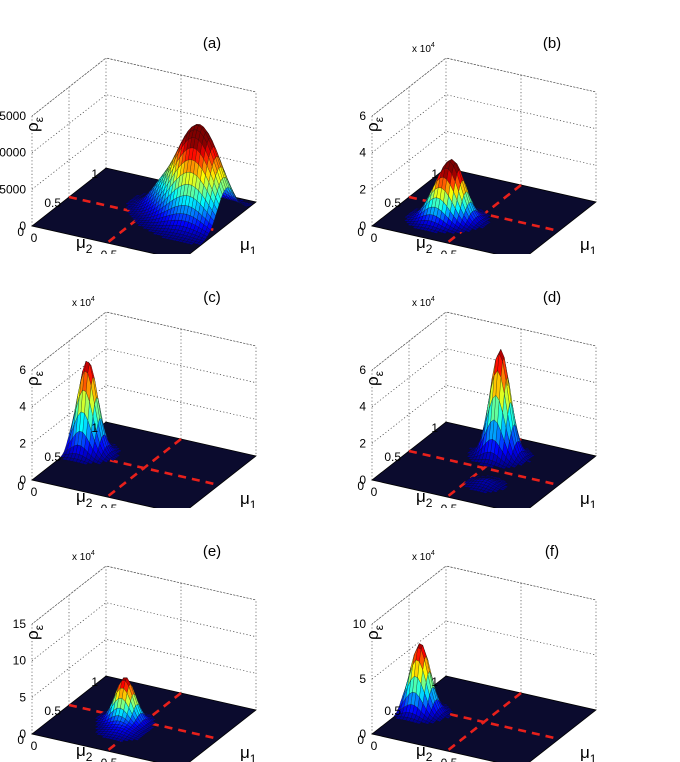 The width and height of the screenshot is (680, 762). Describe the element at coordinates (552, 297) in the screenshot. I see `panel-title: (d)` at that location.